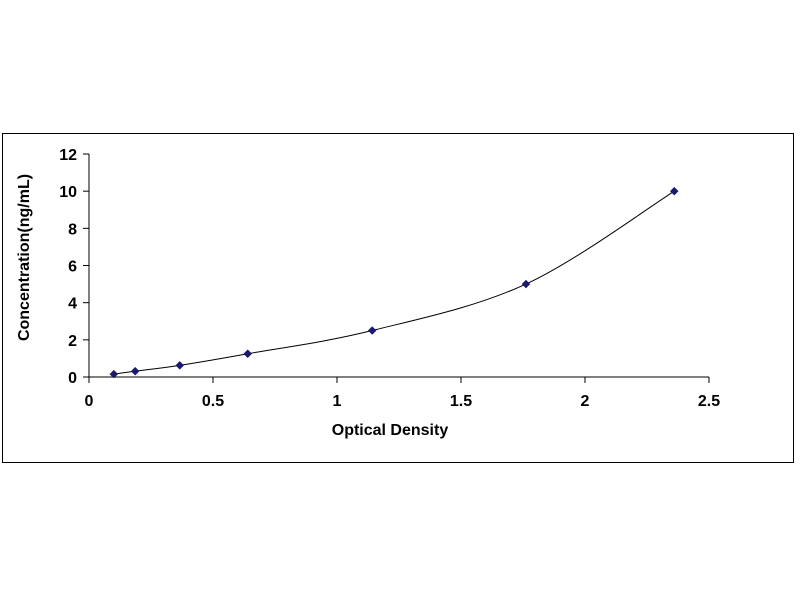 This screenshot has width=800, height=600. I want to click on x-tick-label: 1.5, so click(461, 401).